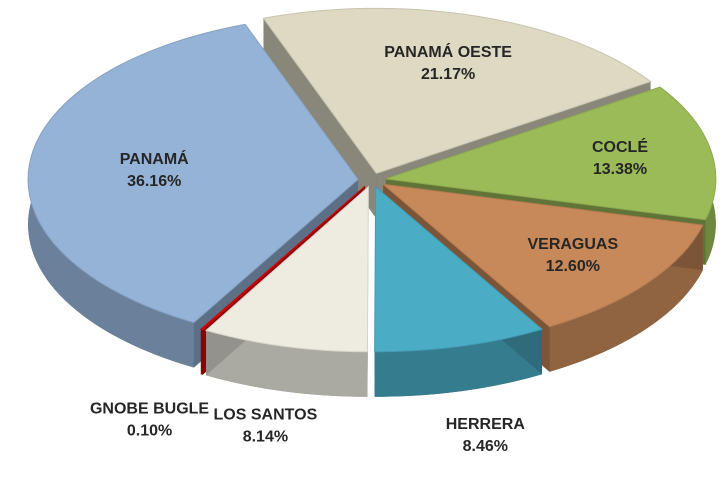  Describe the element at coordinates (265, 437) in the screenshot. I see `slice-value-label: 8.14%` at that location.